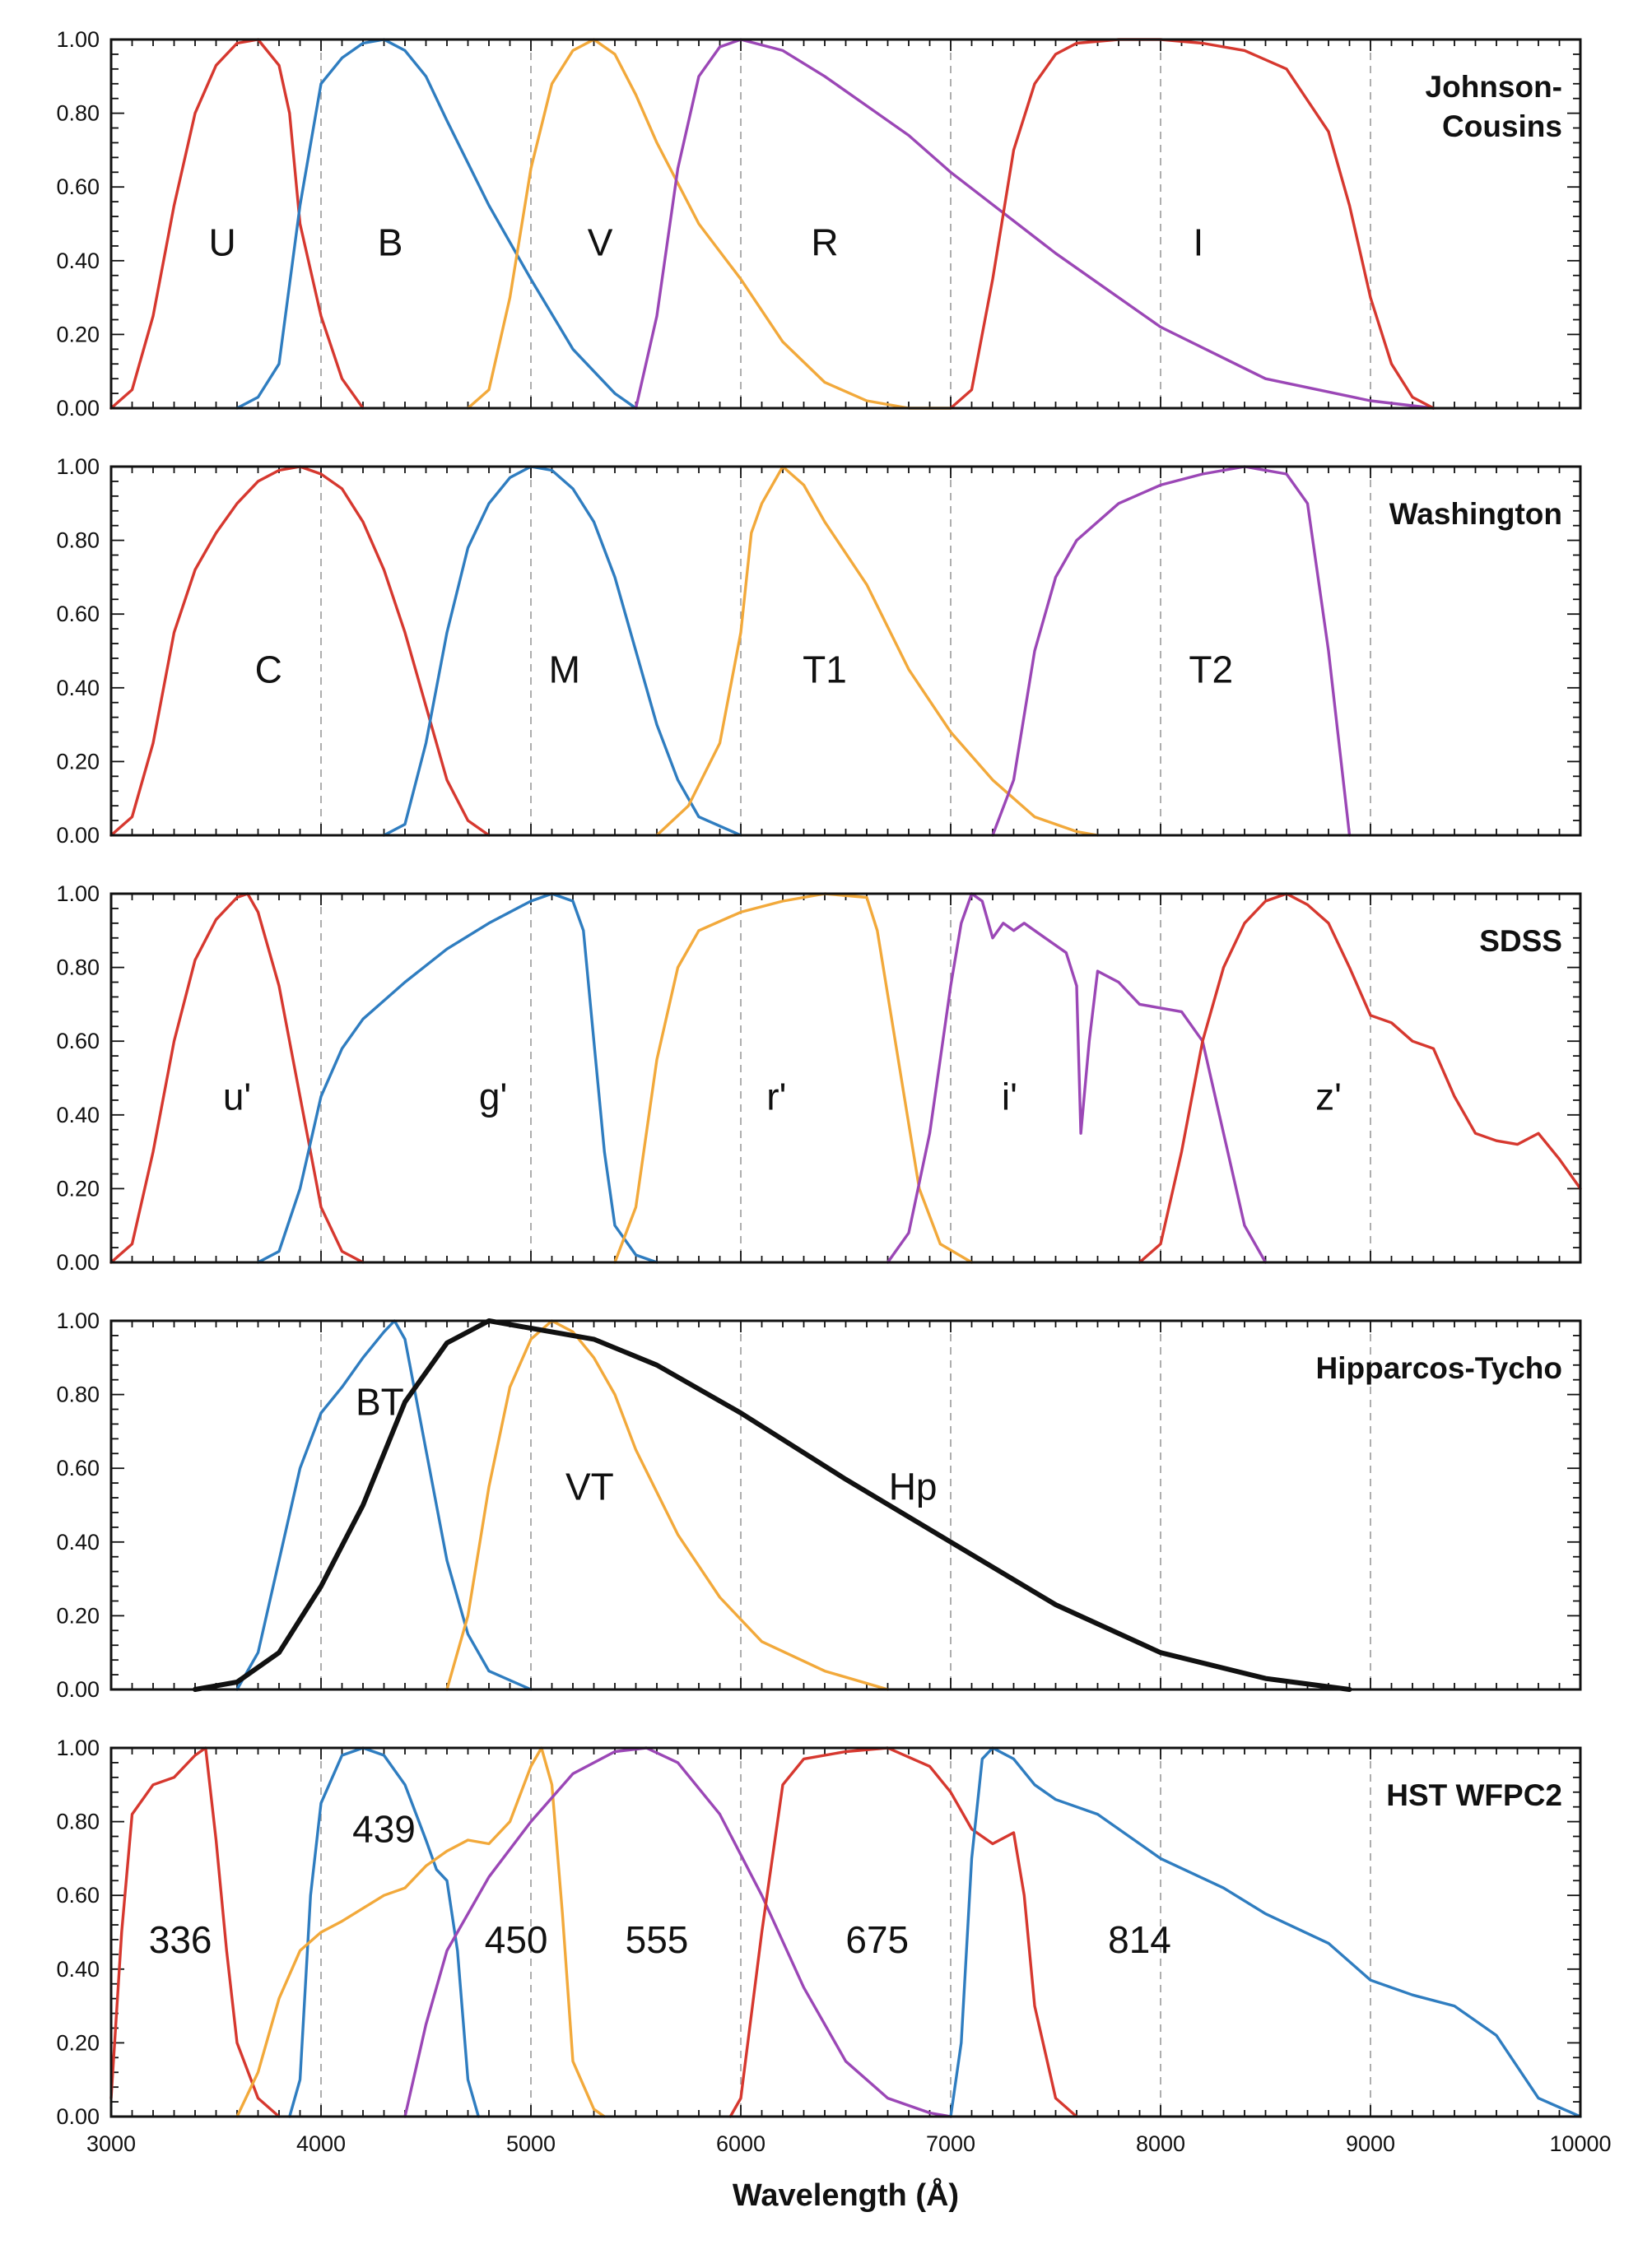  Describe the element at coordinates (657, 1940) in the screenshot. I see `band-label-555: 555` at that location.